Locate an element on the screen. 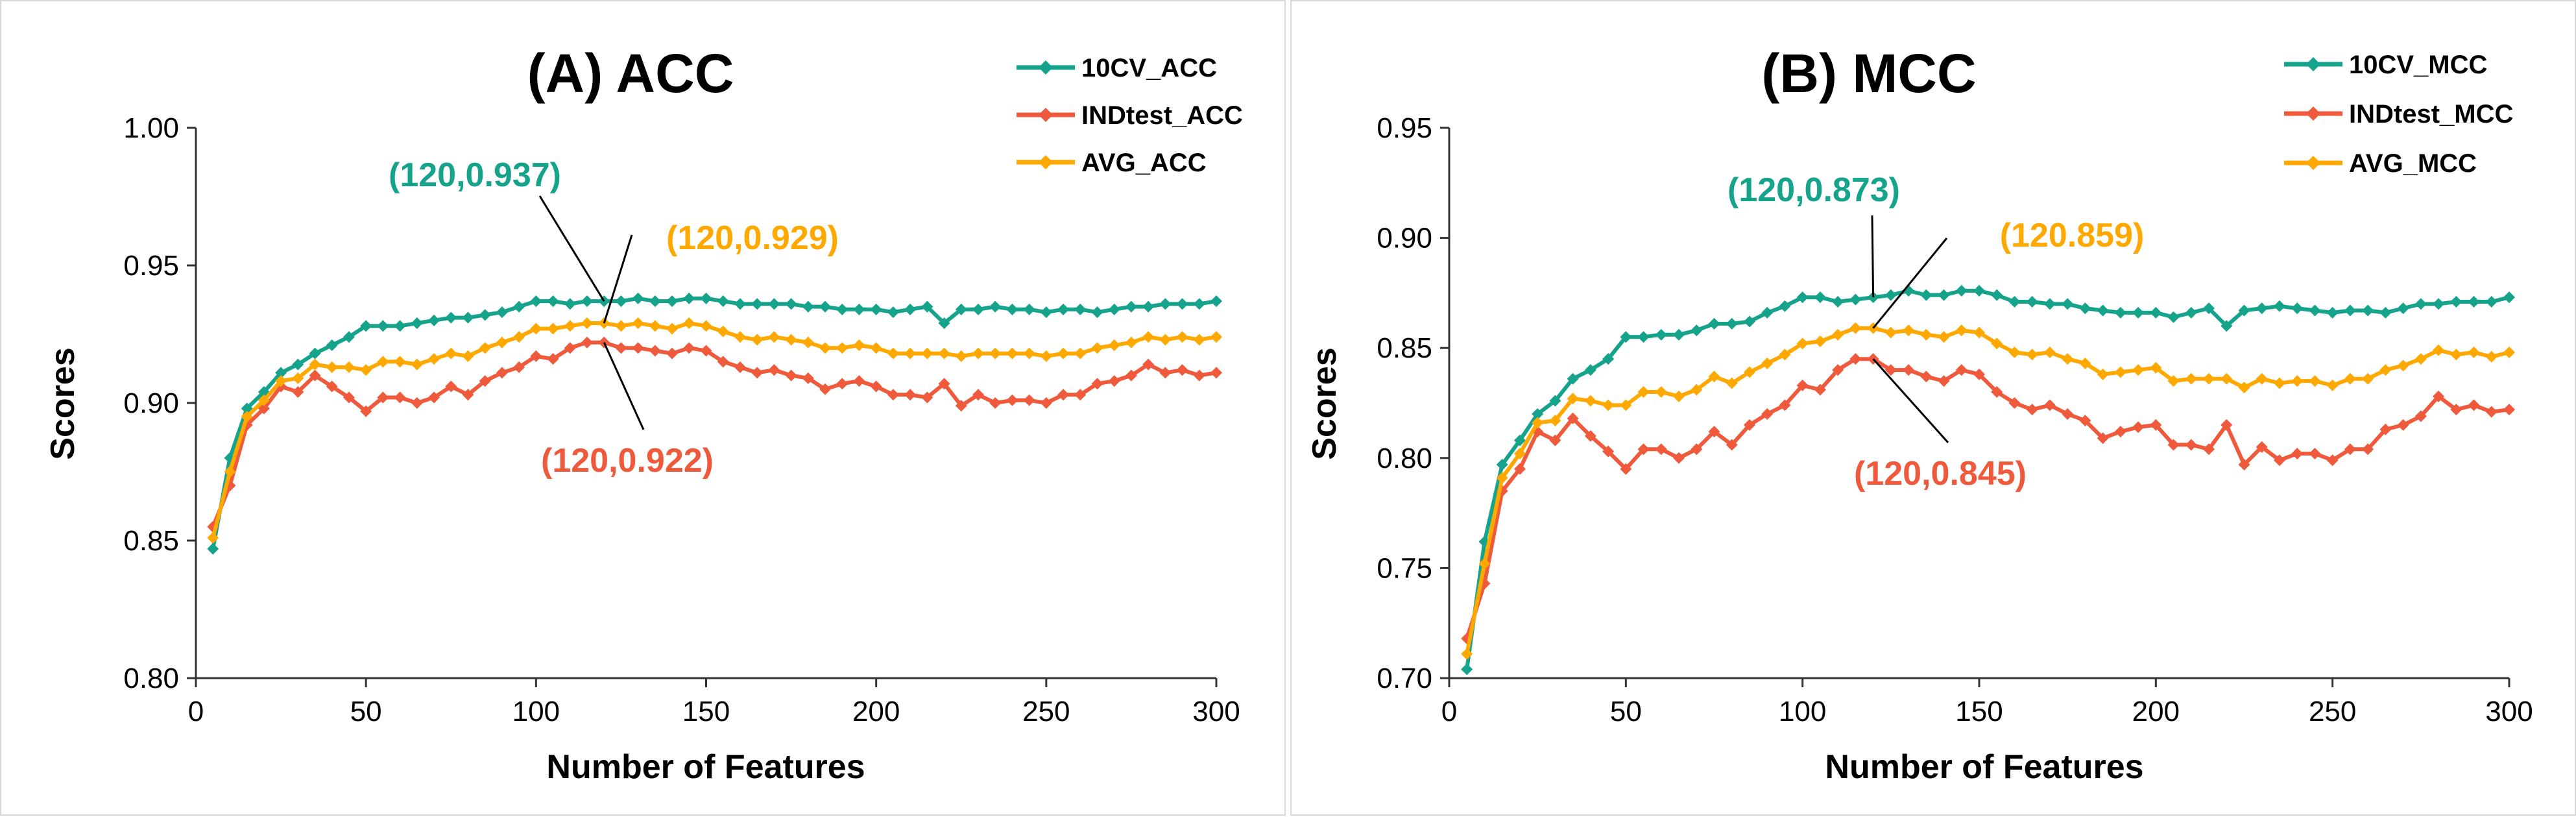 The width and height of the screenshot is (2576, 817). avg-mcc-legend-label: AVG_MCC is located at coordinates (2413, 163).